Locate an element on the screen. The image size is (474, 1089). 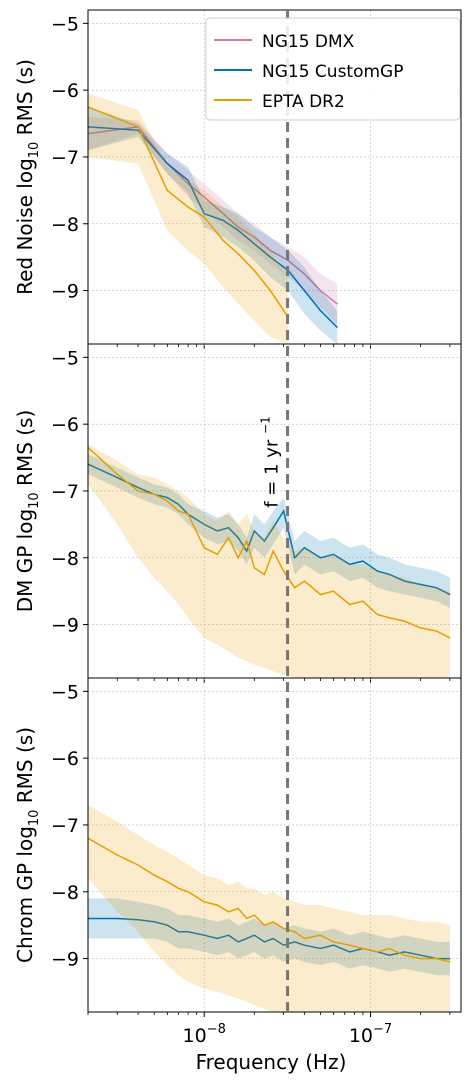
reference-line-label-exp: −1 is located at coordinates (266, 425).